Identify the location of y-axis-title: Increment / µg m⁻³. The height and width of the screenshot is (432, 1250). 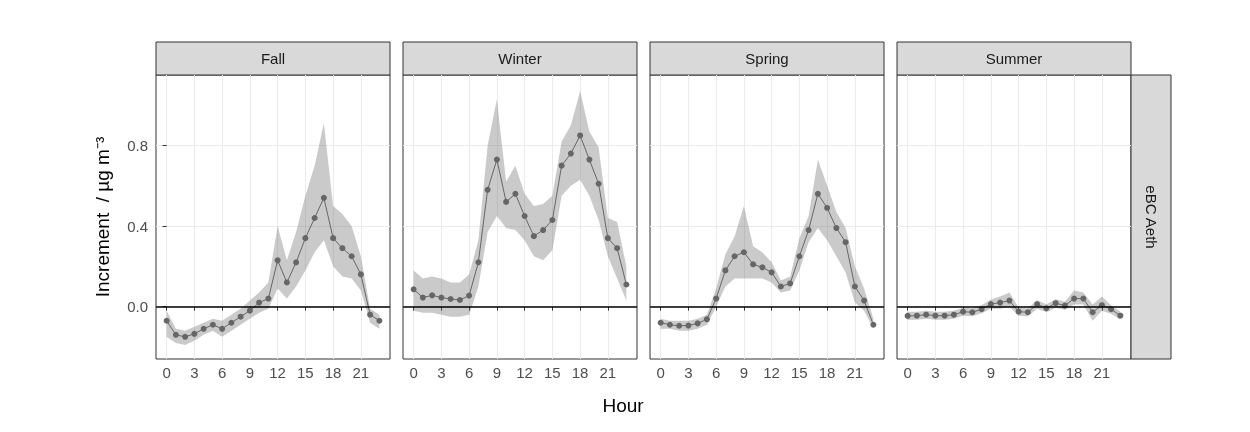
(102, 217).